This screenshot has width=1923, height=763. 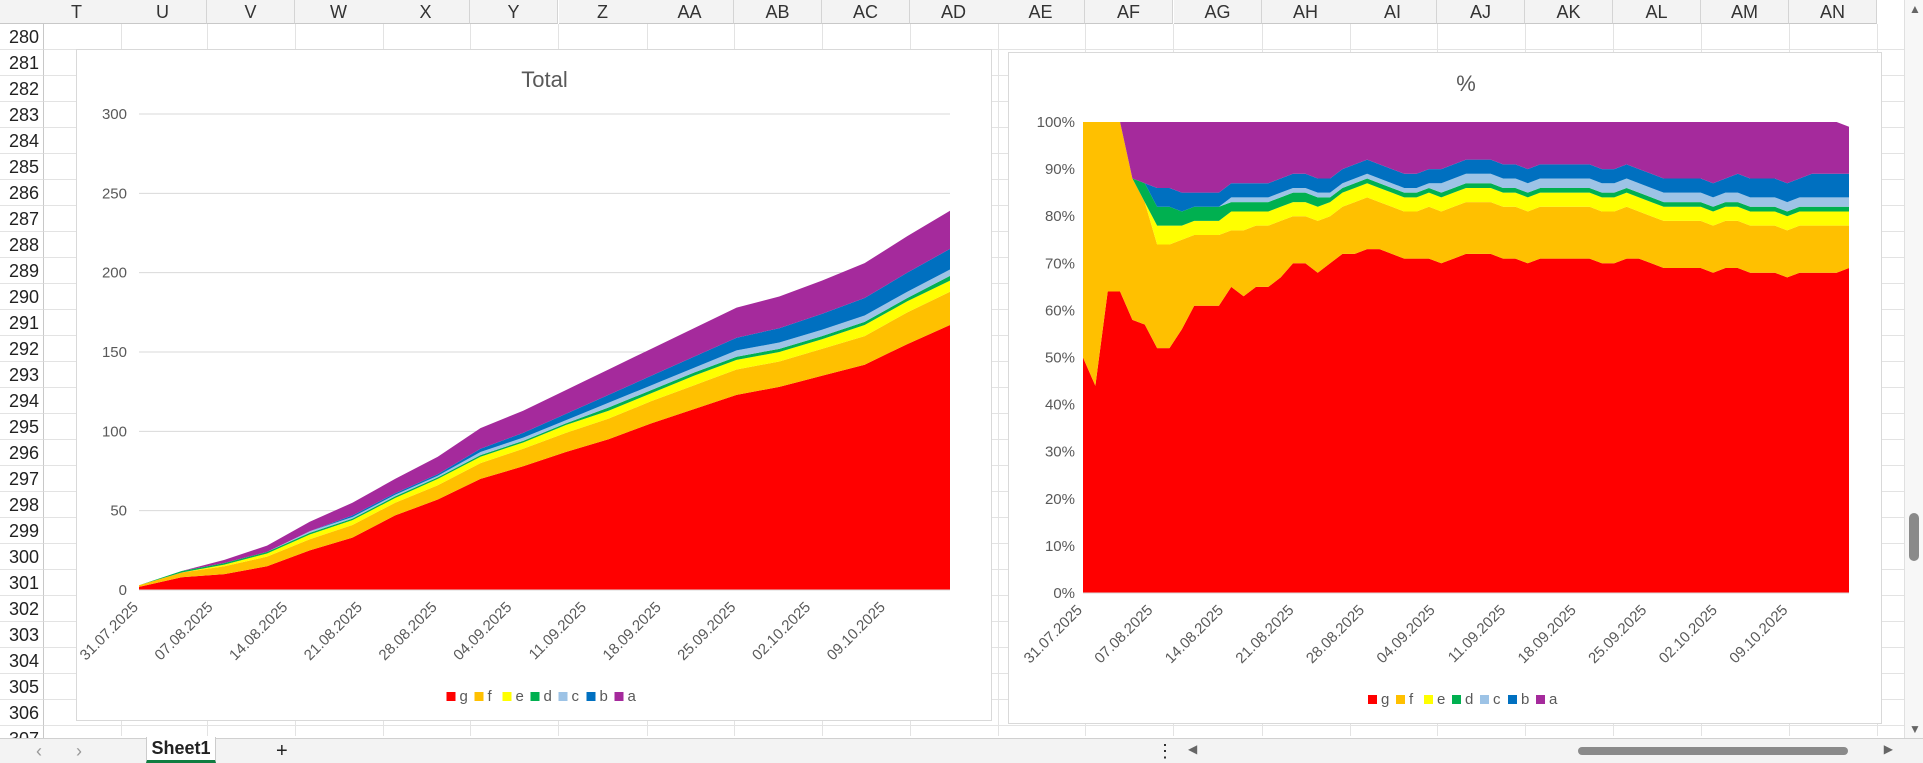 I want to click on column-header: AE, so click(x=1041, y=12).